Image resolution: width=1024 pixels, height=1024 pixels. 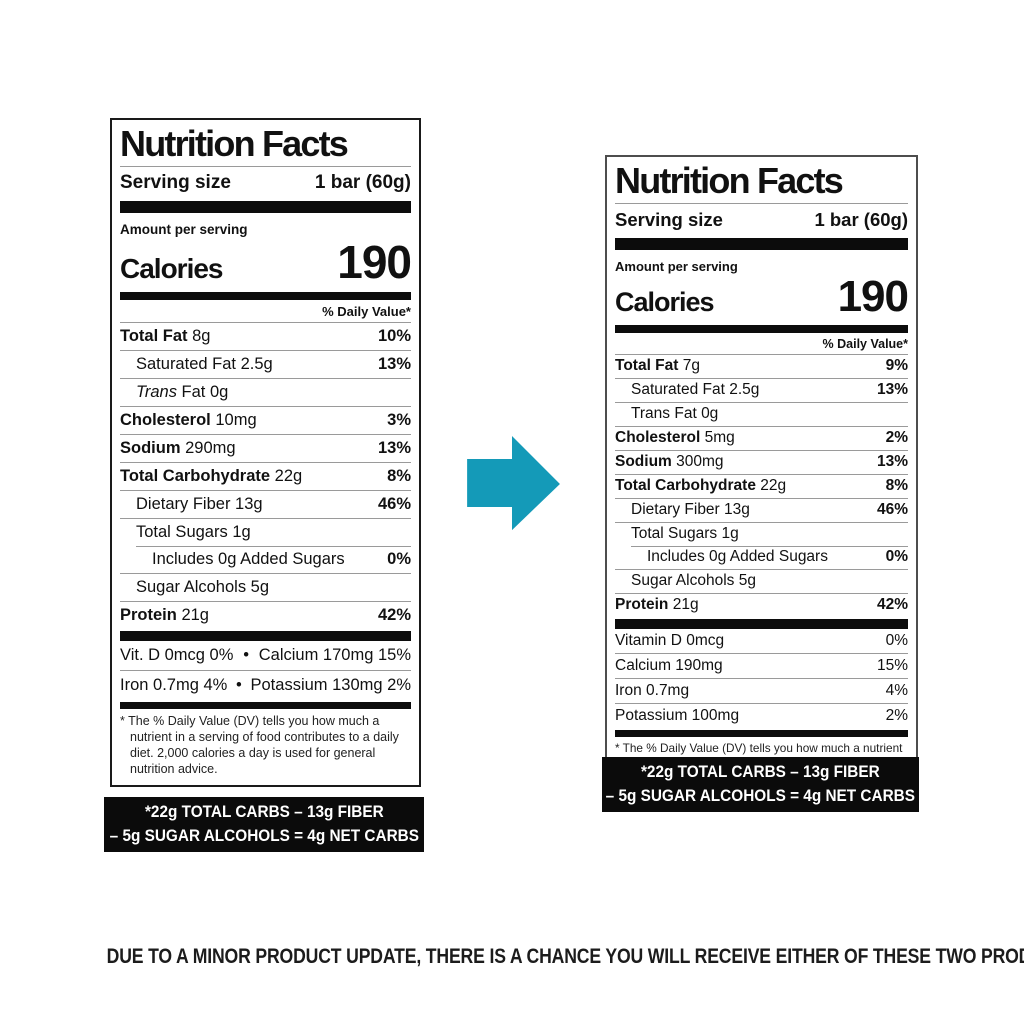 What do you see at coordinates (171, 268) in the screenshot?
I see `calories-label: Calories` at bounding box center [171, 268].